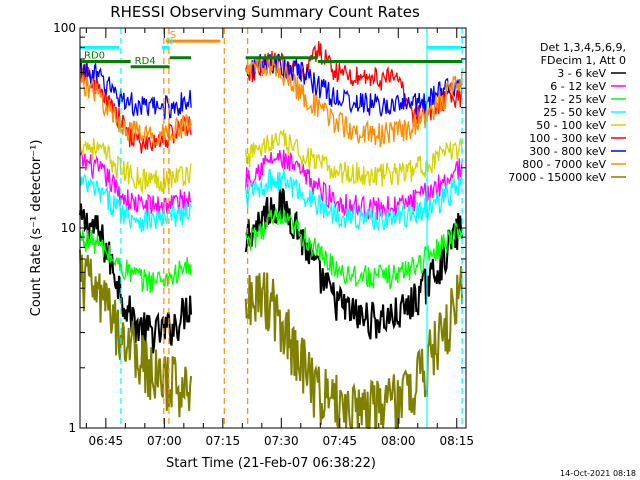  Describe the element at coordinates (598, 473) in the screenshot. I see `timestamp: 14-Oct-2021 08:18` at that location.